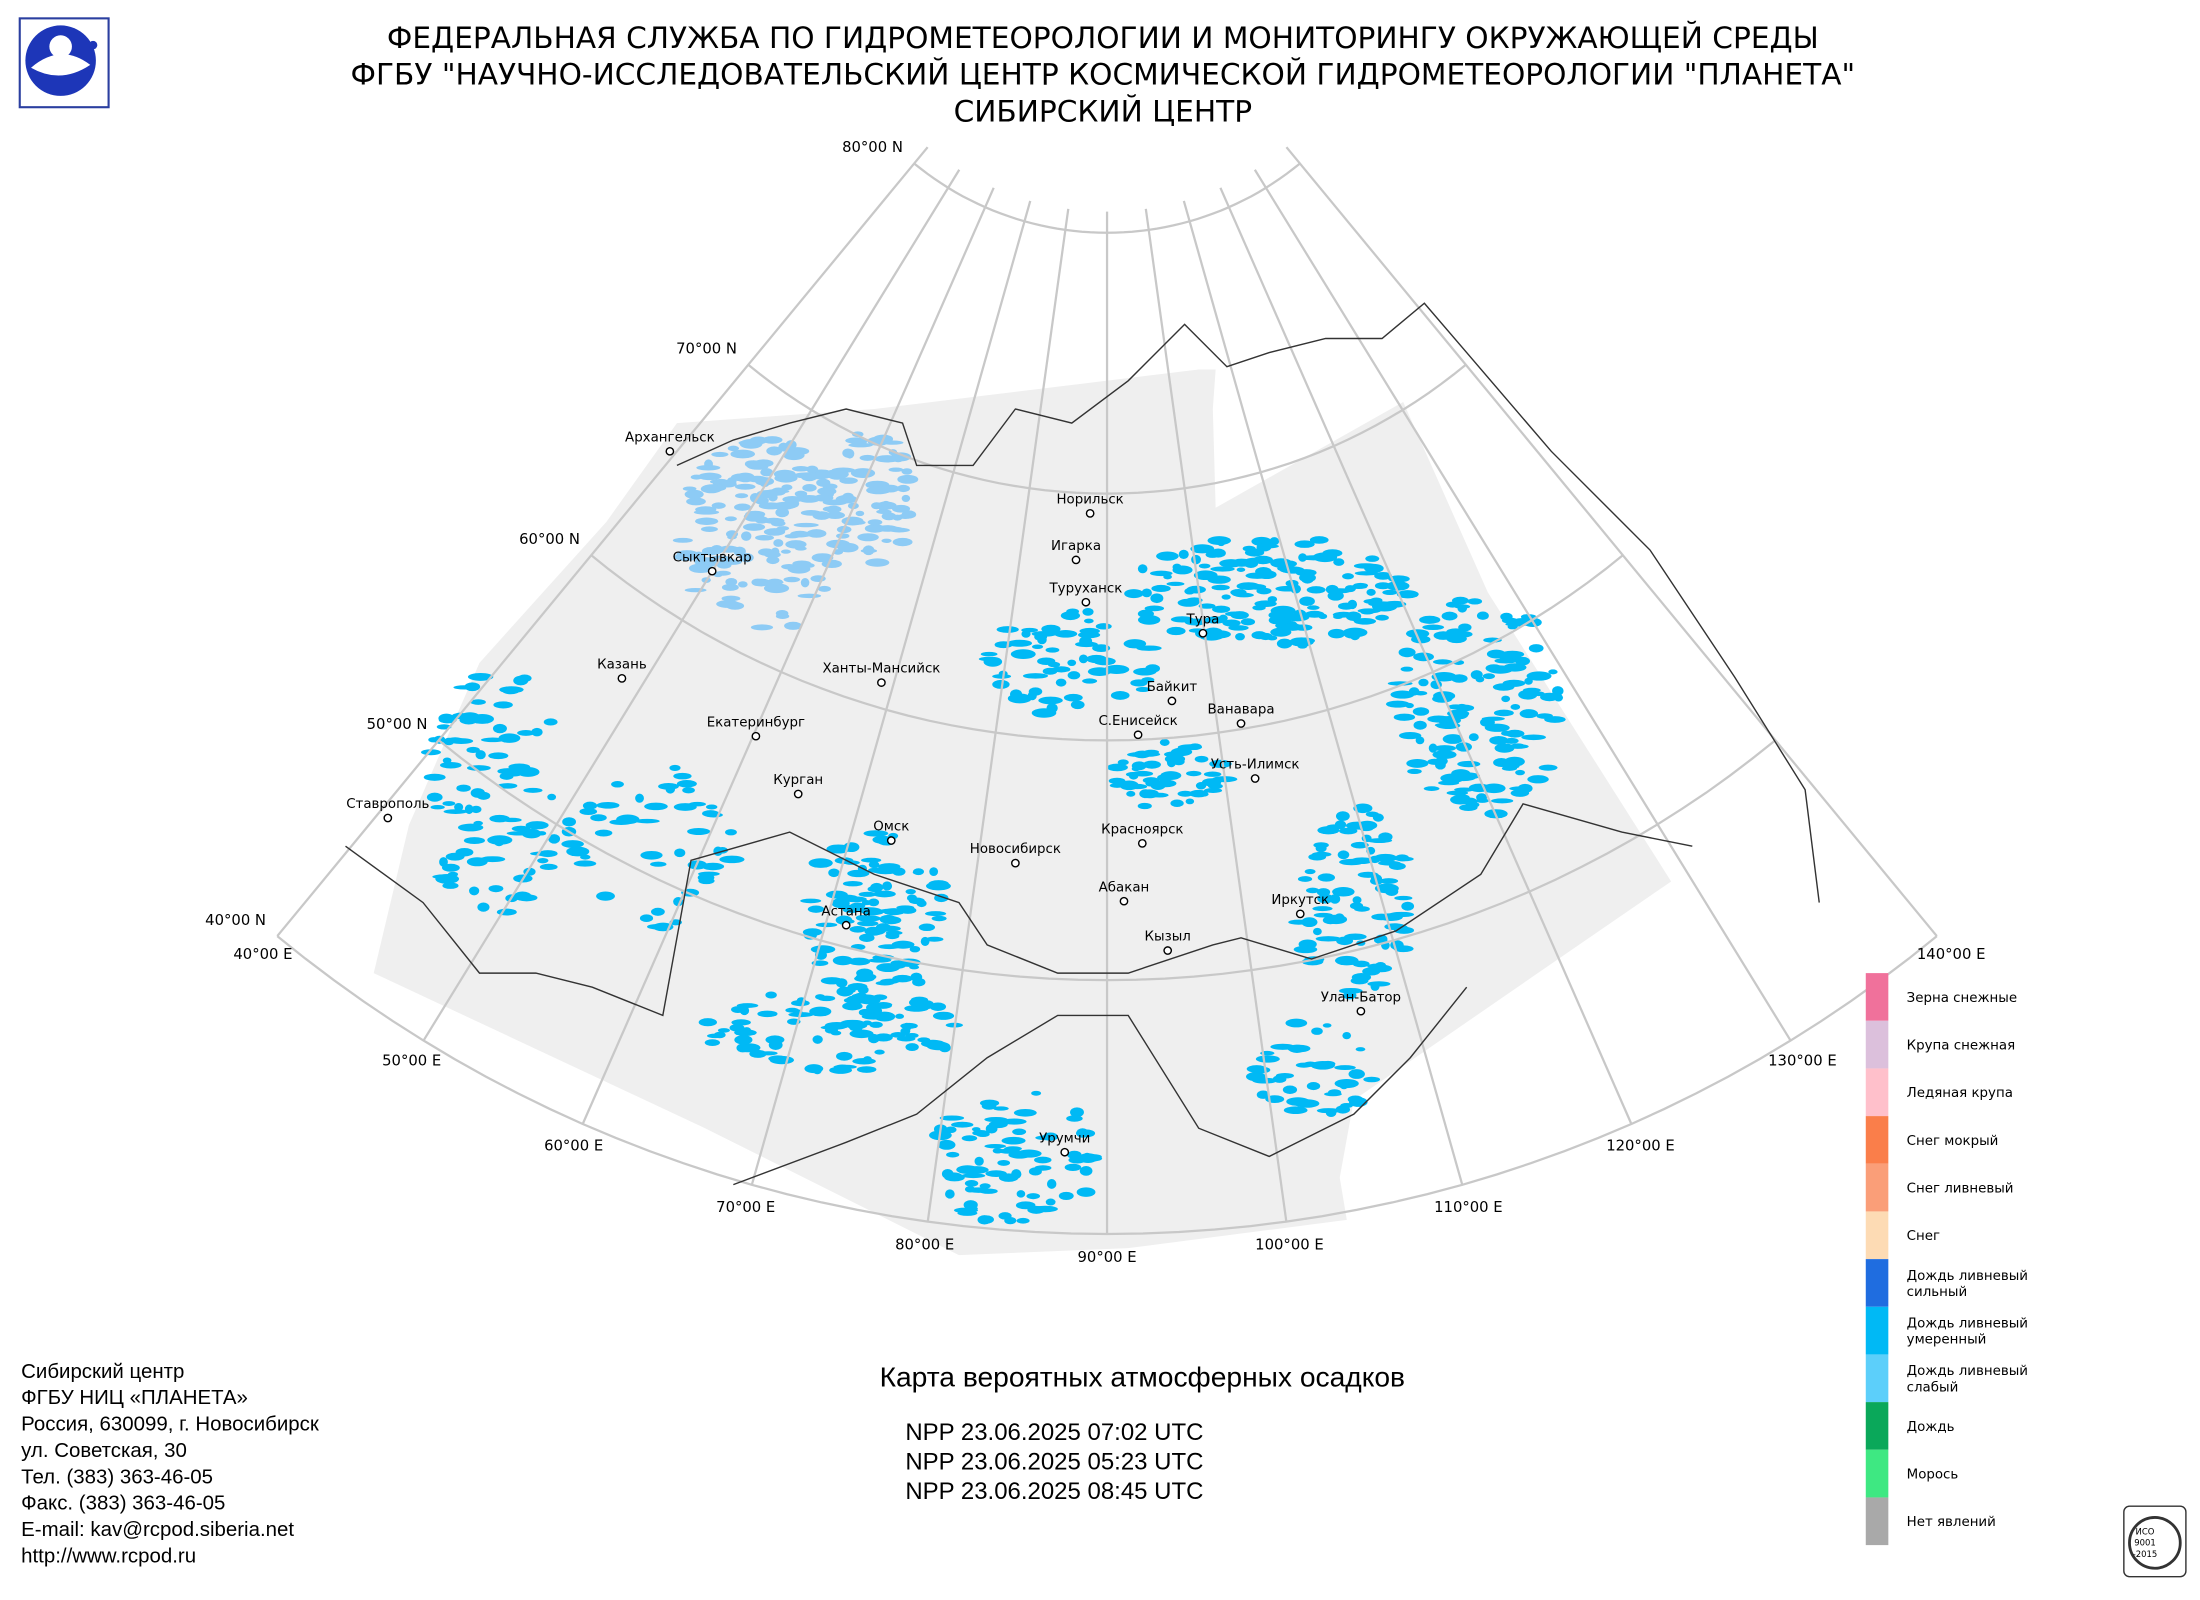 The height and width of the screenshot is (1600, 2200). Describe the element at coordinates (235, 920) in the screenshot. I see `lat-label: 40°00 N` at that location.